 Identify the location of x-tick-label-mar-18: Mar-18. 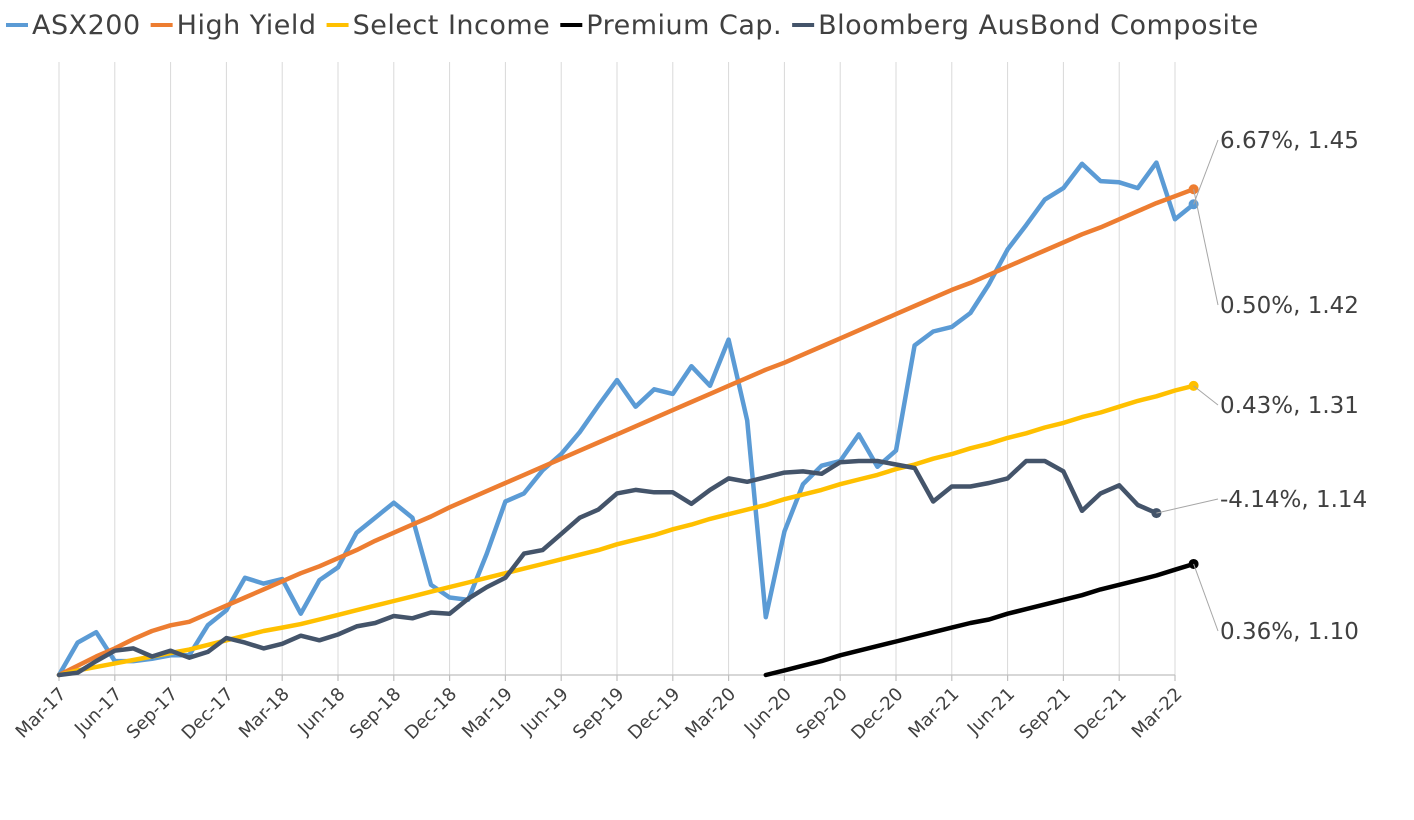
(264, 713).